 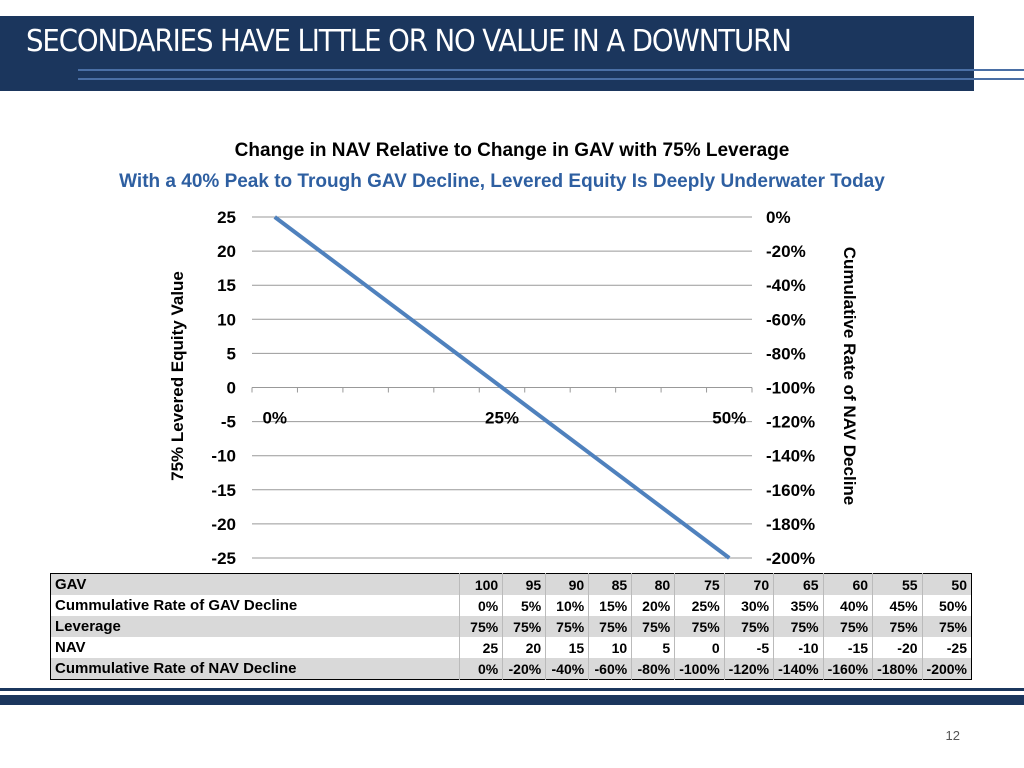 I want to click on table-cell: 50%, so click(x=946, y=605).